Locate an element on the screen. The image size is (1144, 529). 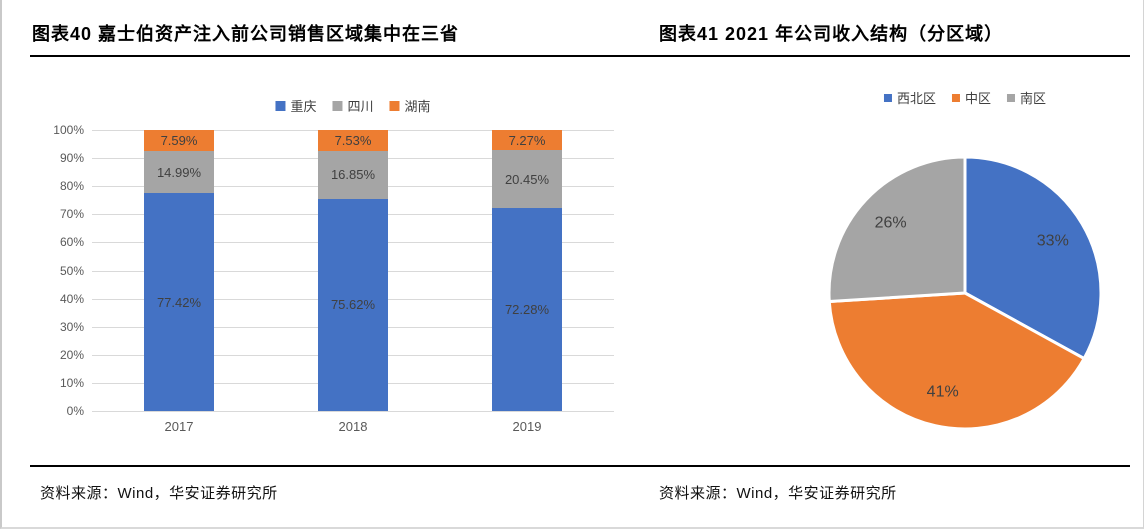
y-axis-tick-label: 80% is located at coordinates (71, 186).